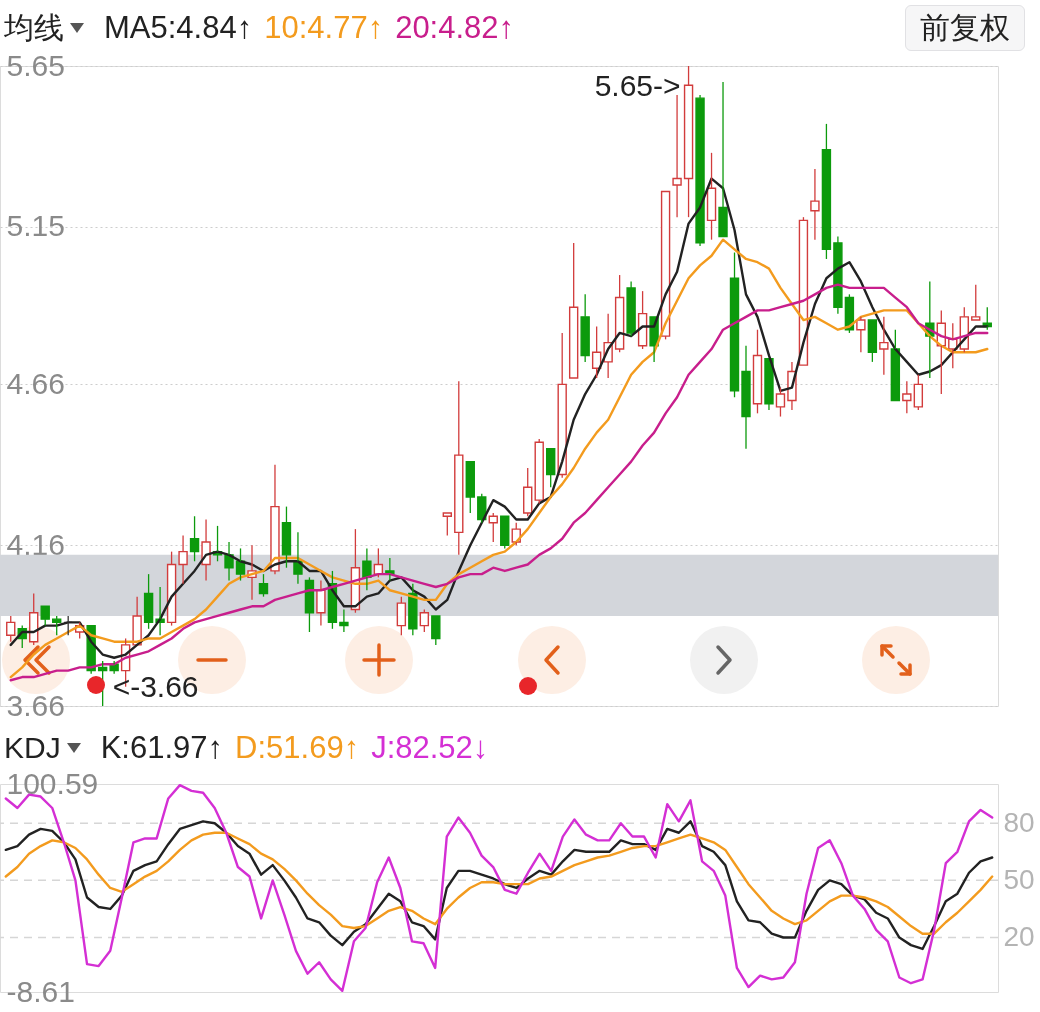 The height and width of the screenshot is (1012, 1040). What do you see at coordinates (455, 28) in the screenshot?
I see `text: 20:4.82↑` at bounding box center [455, 28].